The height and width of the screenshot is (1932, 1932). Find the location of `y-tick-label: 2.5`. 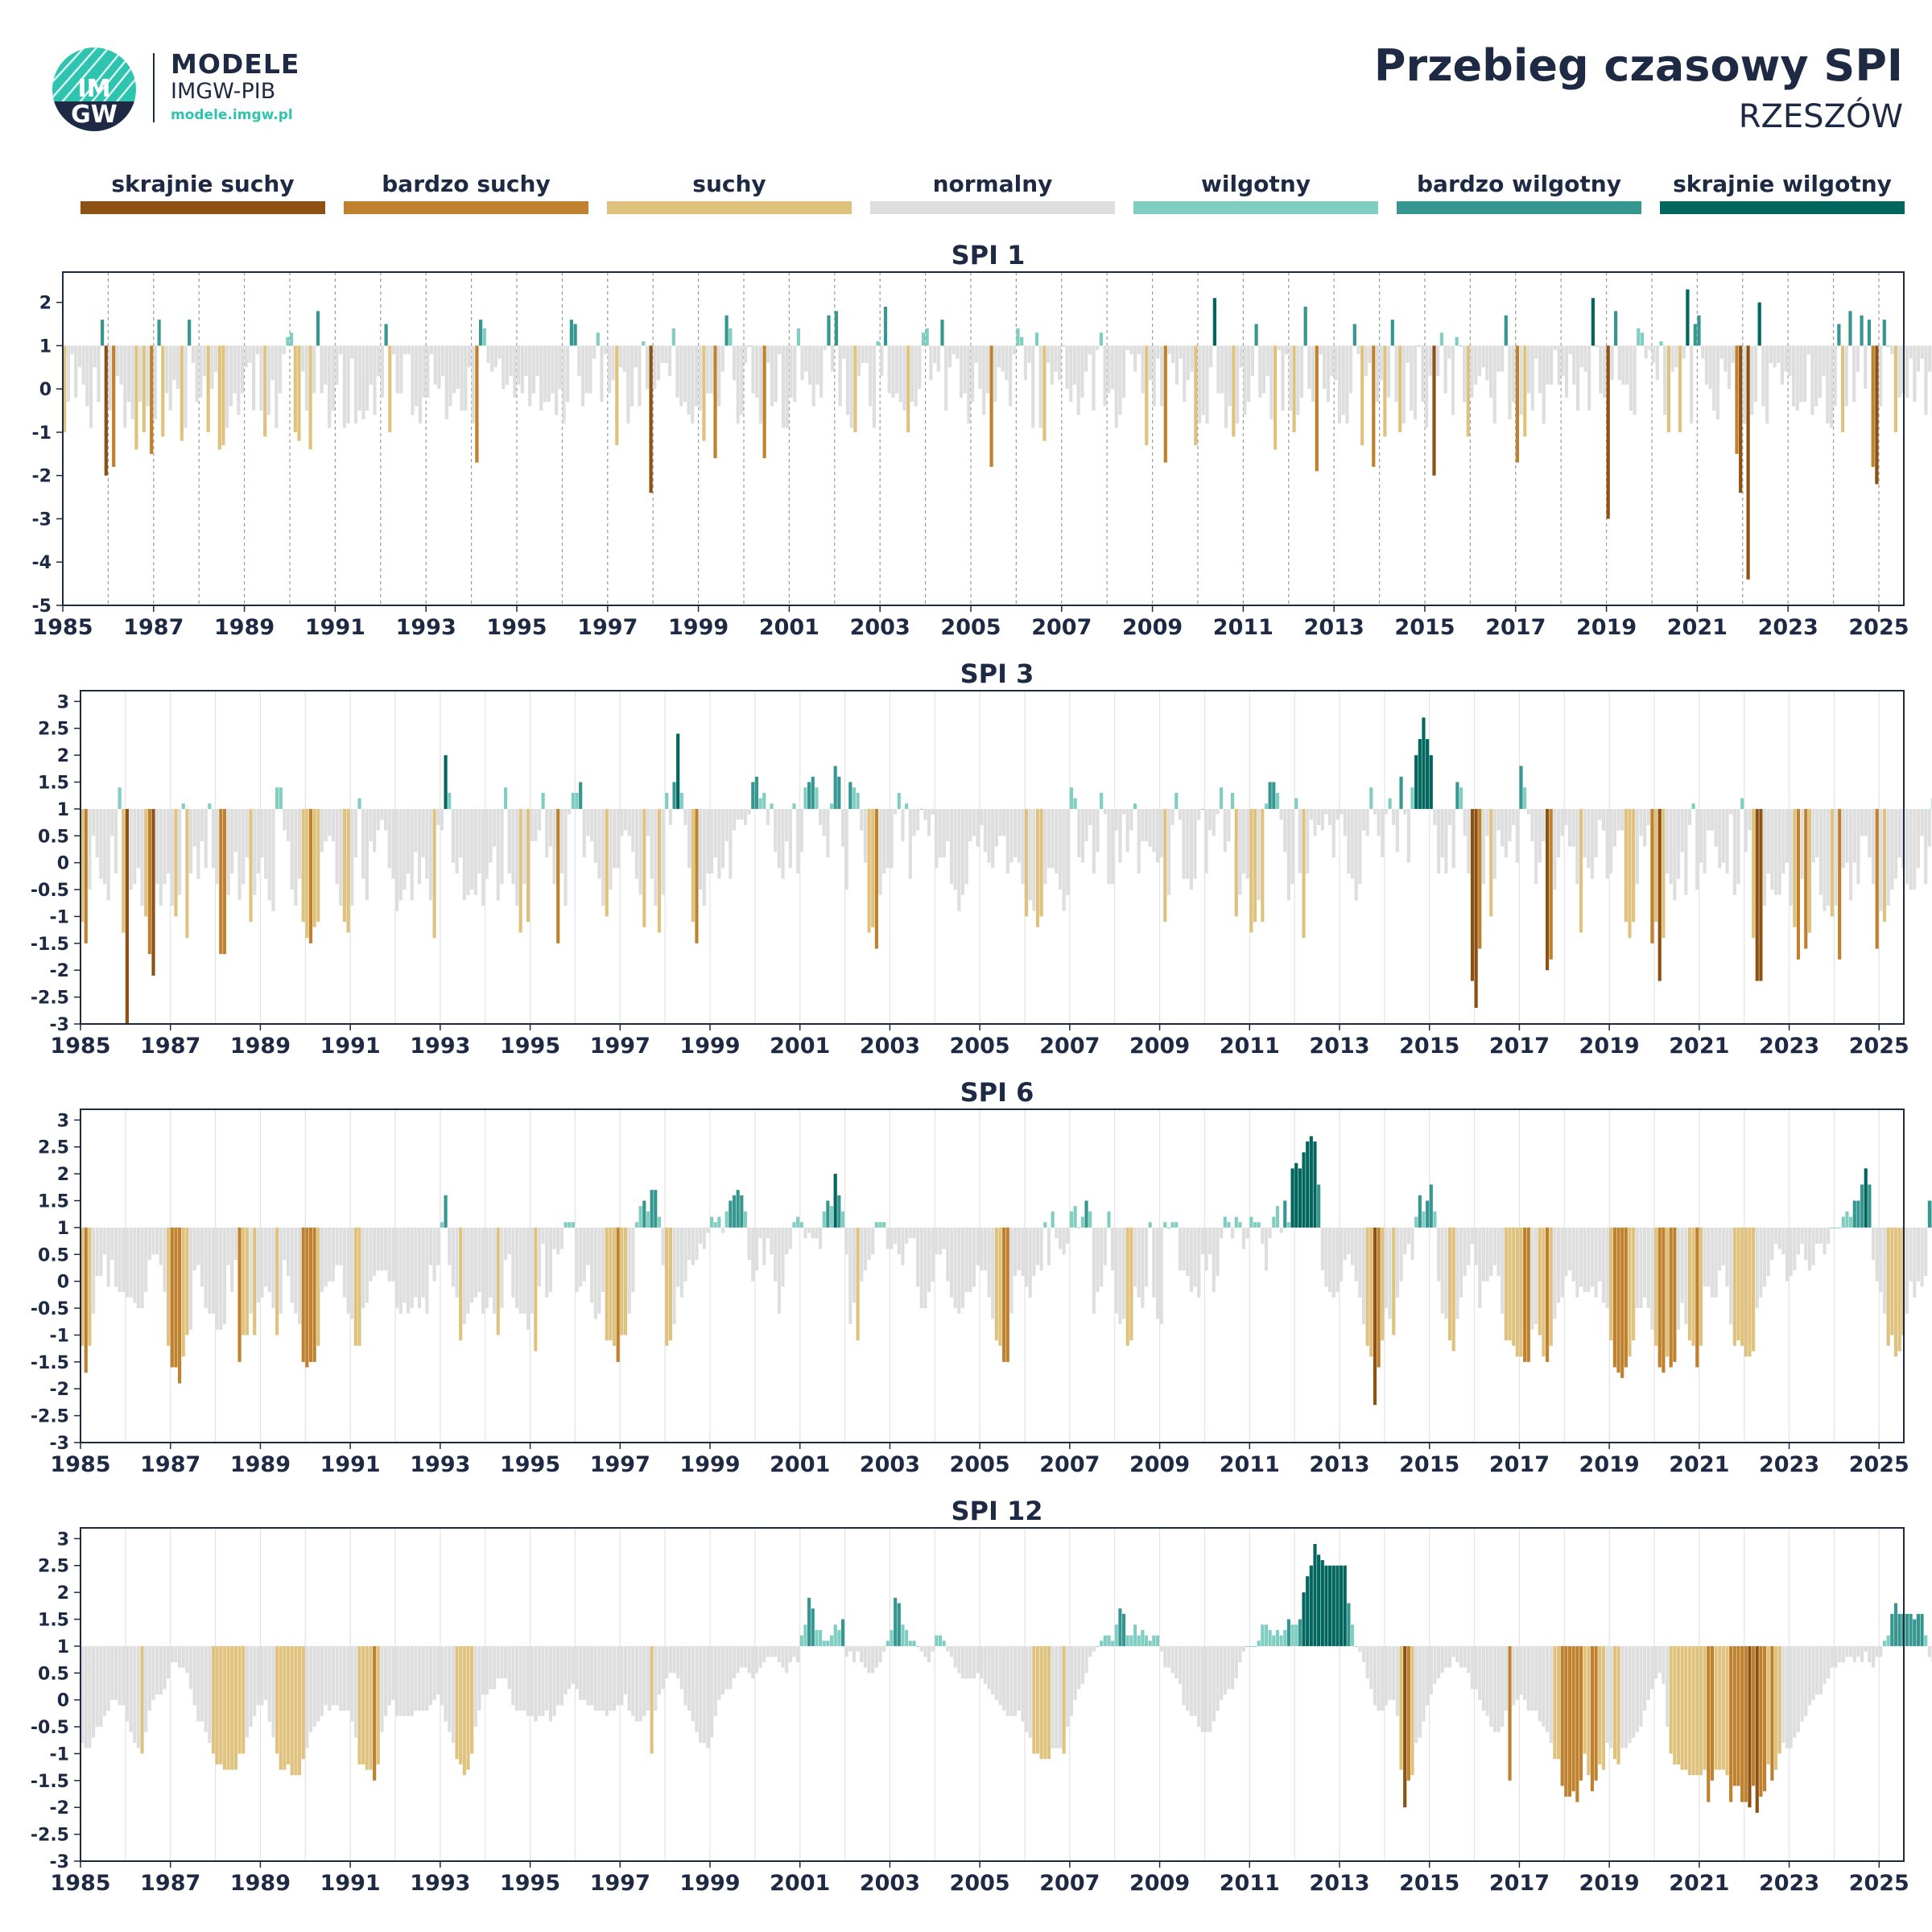

y-tick-label: 2.5 is located at coordinates (53, 1148).